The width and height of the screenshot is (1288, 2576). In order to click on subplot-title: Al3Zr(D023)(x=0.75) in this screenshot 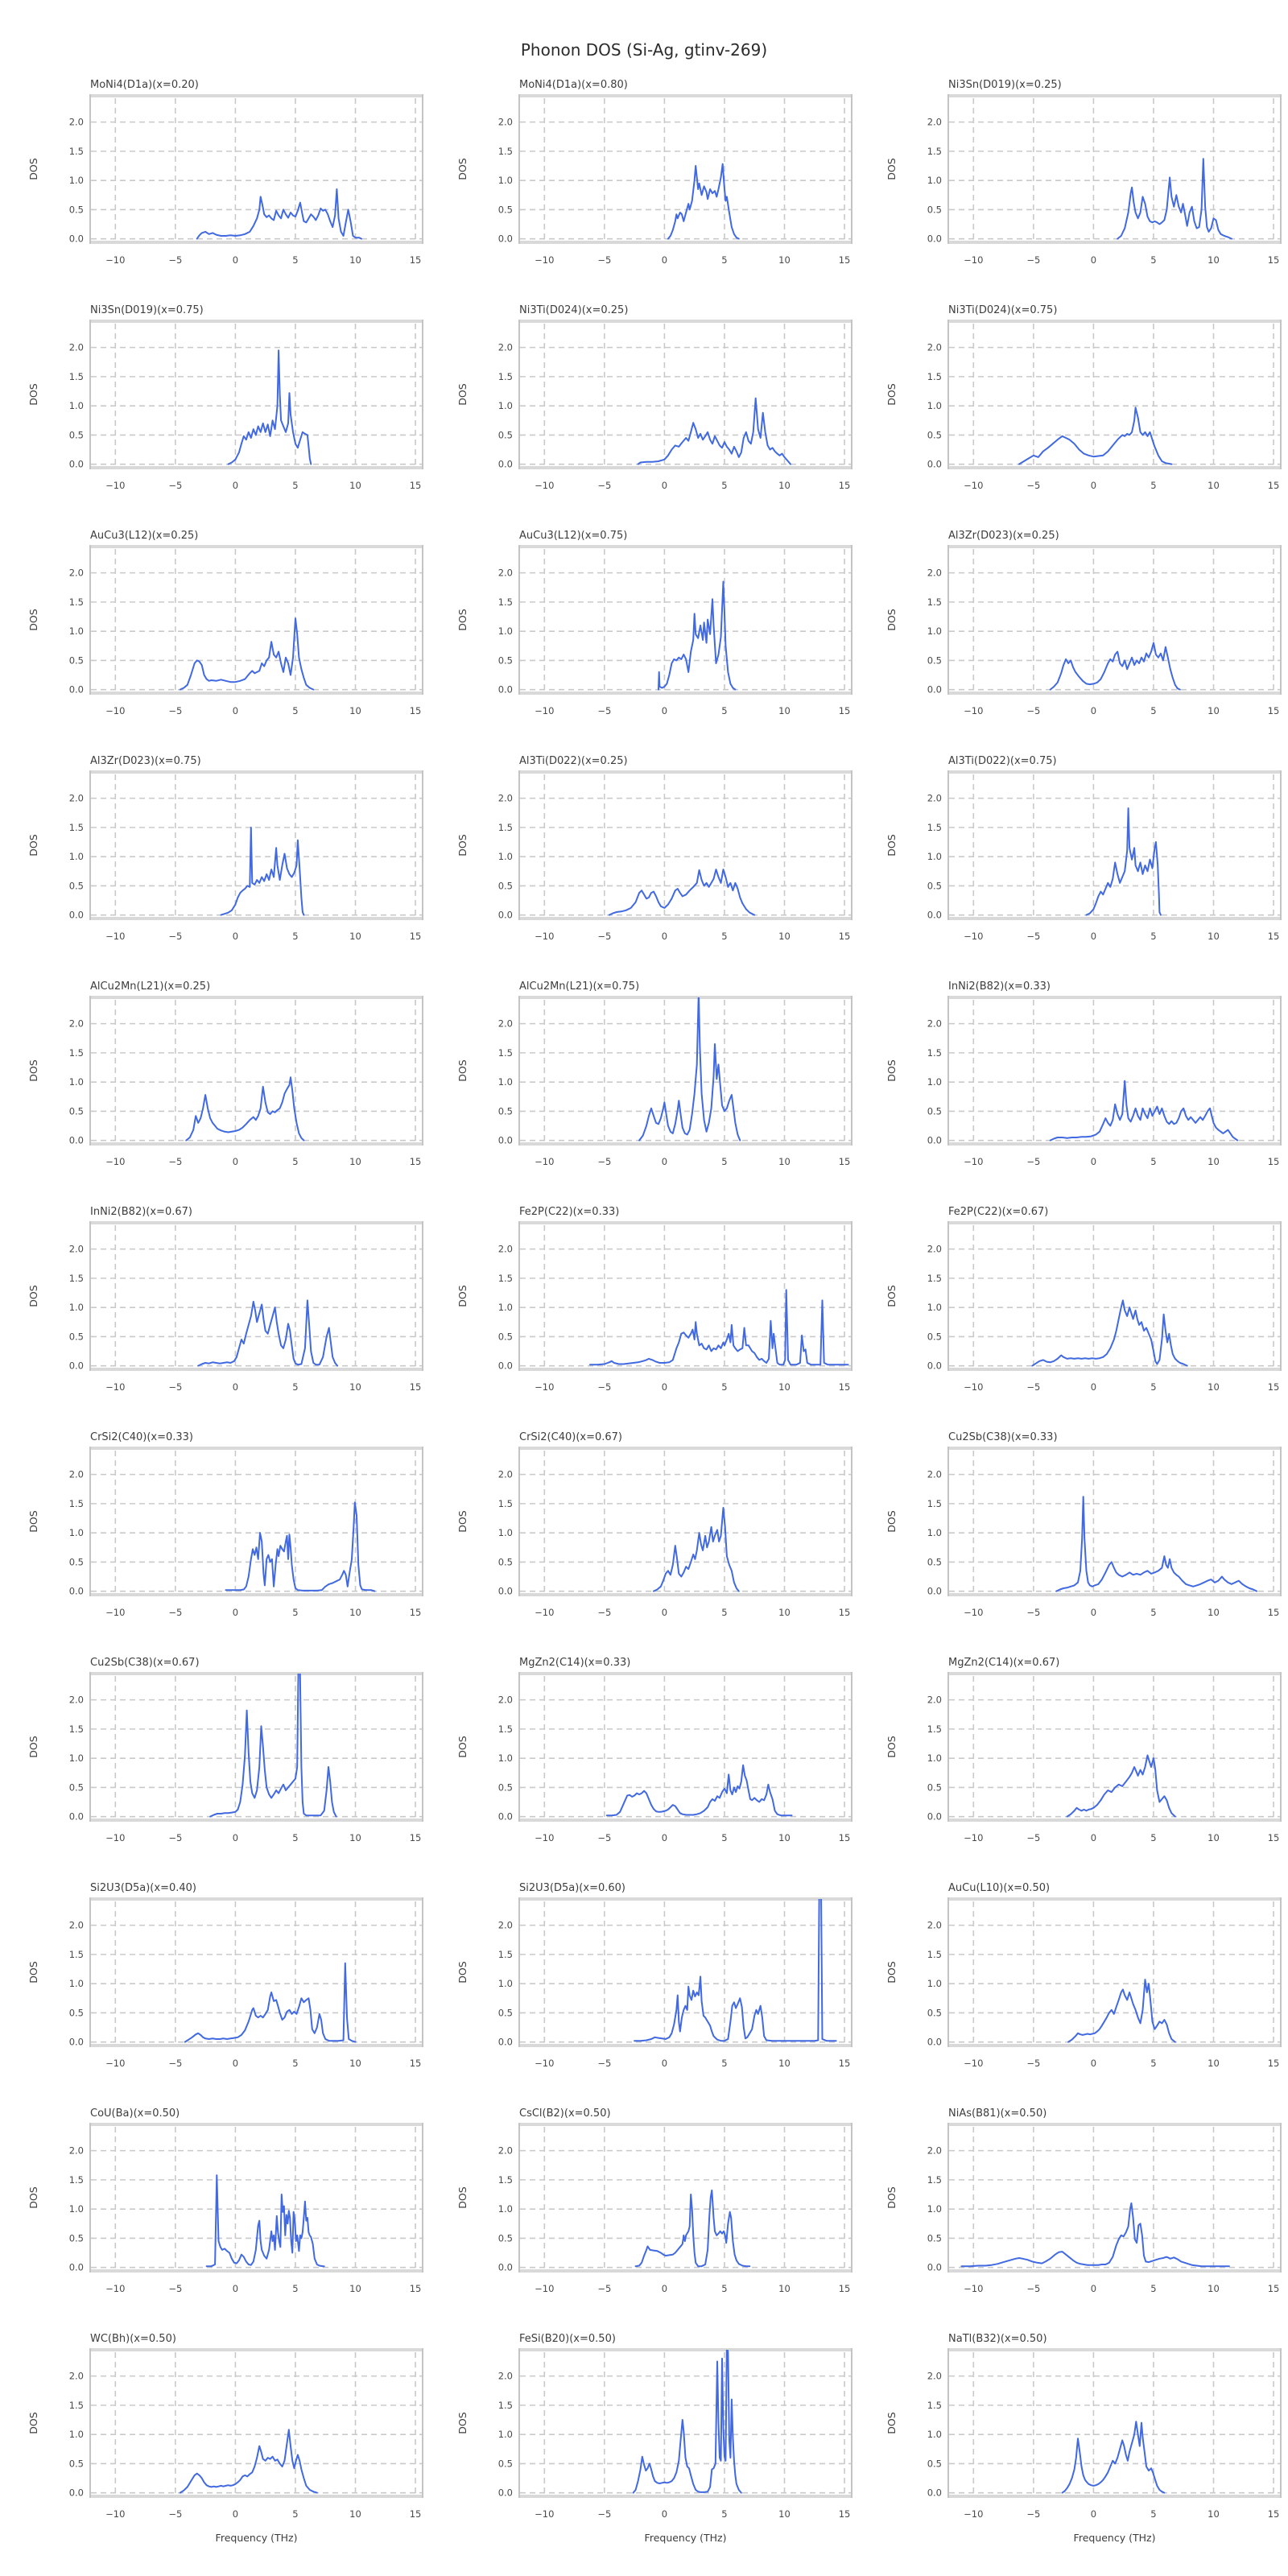, I will do `click(145, 761)`.